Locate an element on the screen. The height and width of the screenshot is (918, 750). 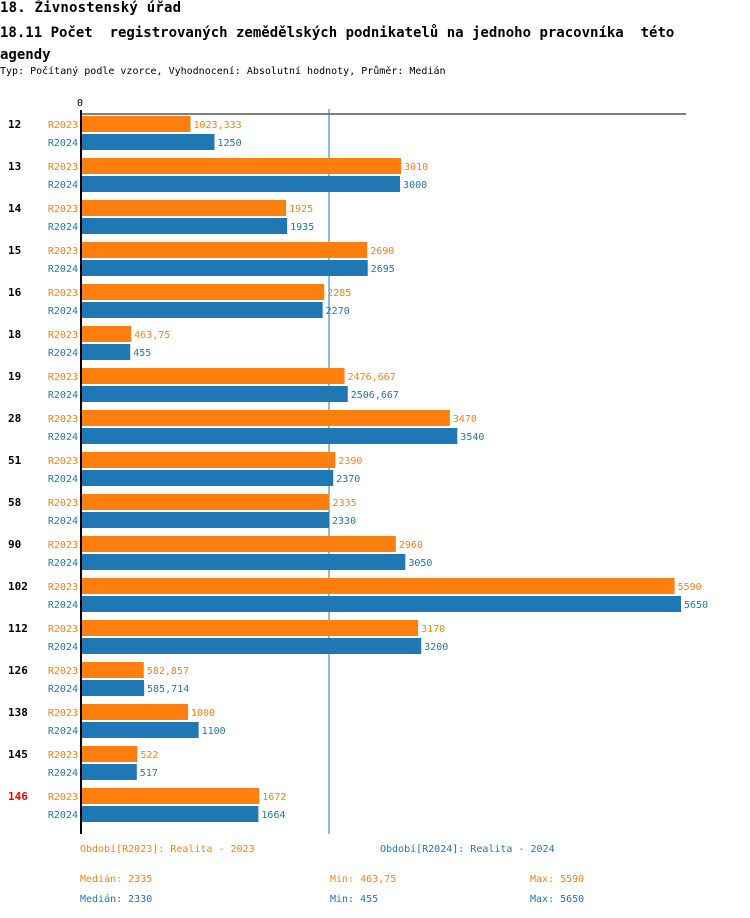
category-label: 16 is located at coordinates (15, 292).